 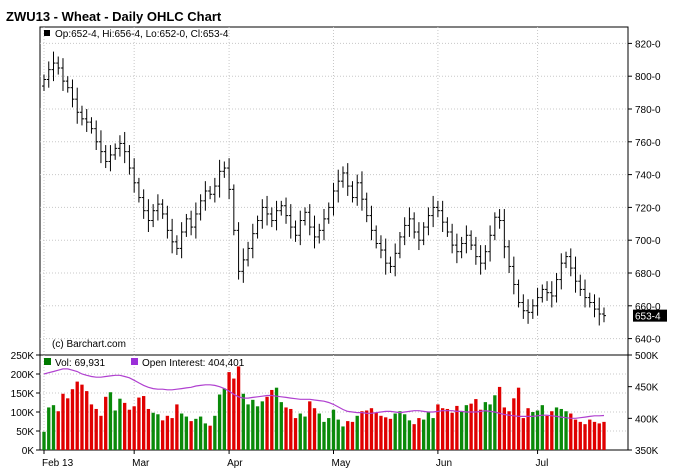 What do you see at coordinates (648, 317) in the screenshot?
I see `svg-text: 653-4` at bounding box center [648, 317].